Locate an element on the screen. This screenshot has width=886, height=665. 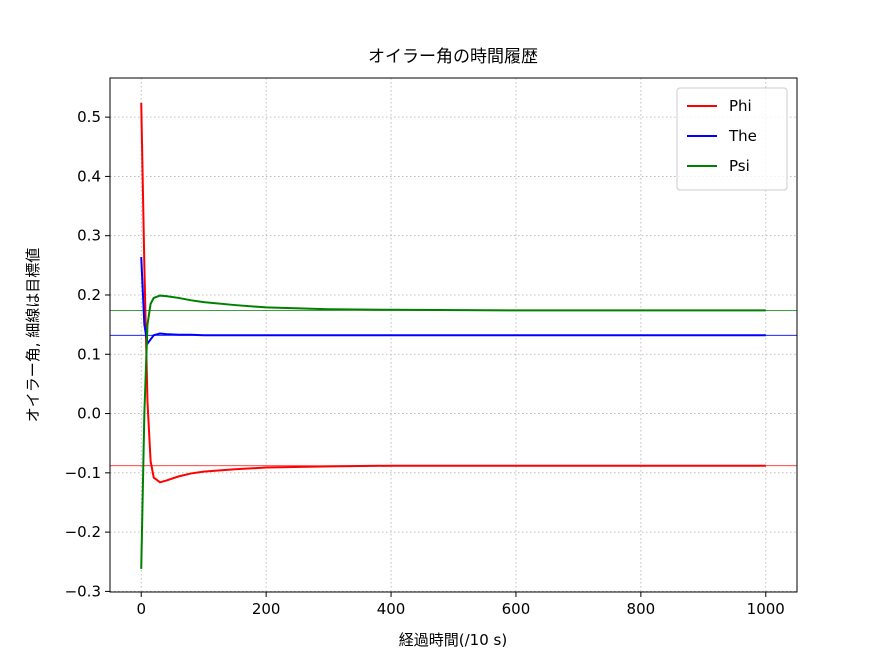
y-tick-label: 0.4 is located at coordinates (89, 176).